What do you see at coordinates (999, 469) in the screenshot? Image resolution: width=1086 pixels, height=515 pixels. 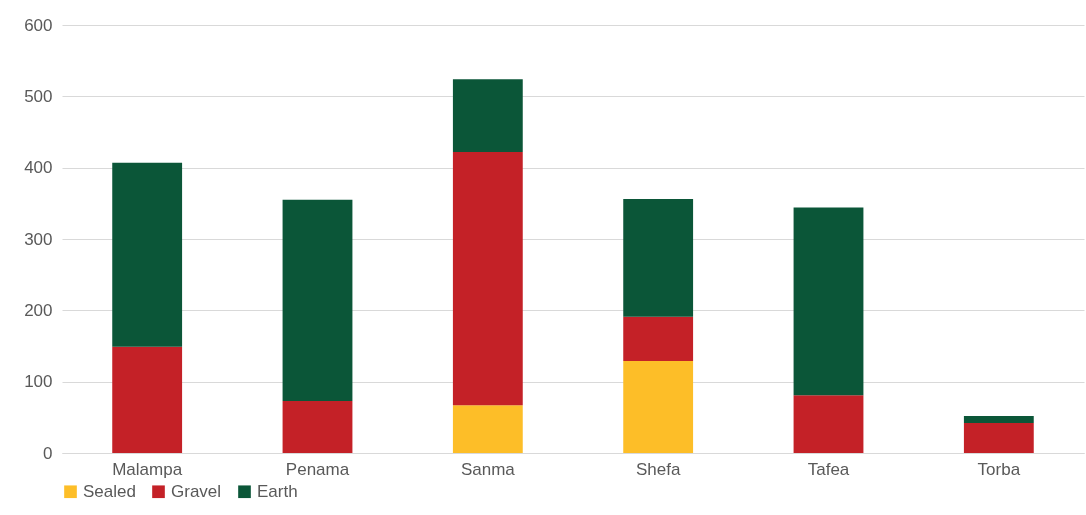 I see `x-tick-label: Torba` at bounding box center [999, 469].